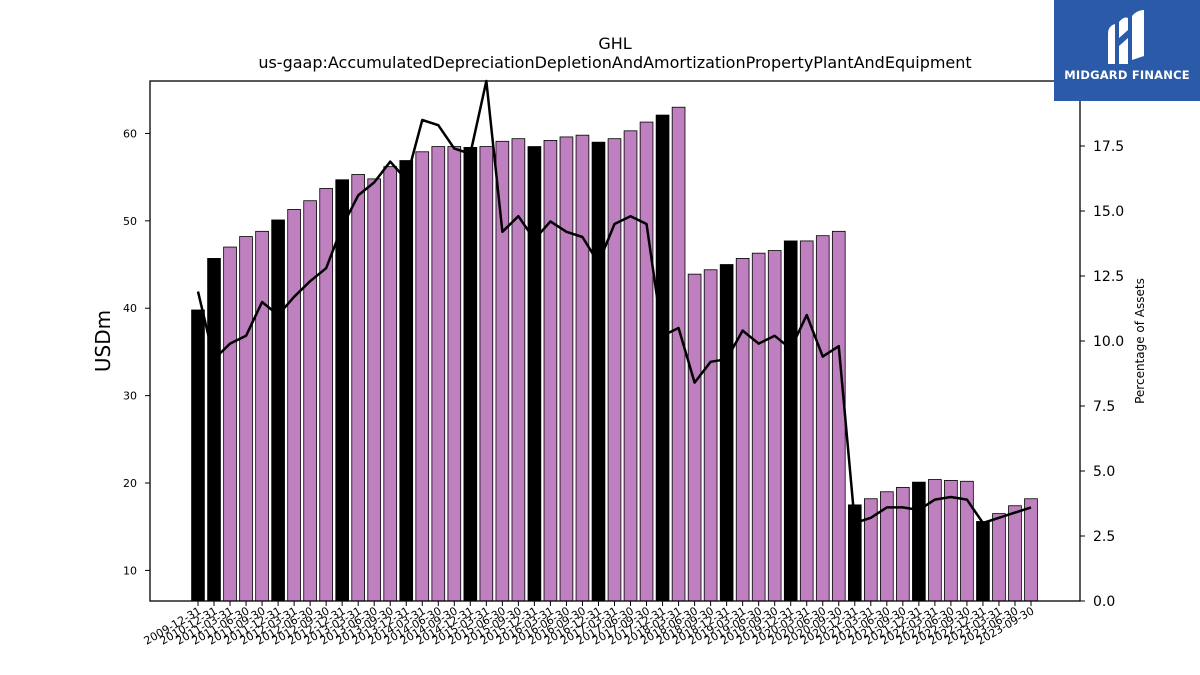 The image size is (1200, 675). Describe the element at coordinates (1127, 75) in the screenshot. I see `brand-name: MIDGARD FINANCE` at that location.